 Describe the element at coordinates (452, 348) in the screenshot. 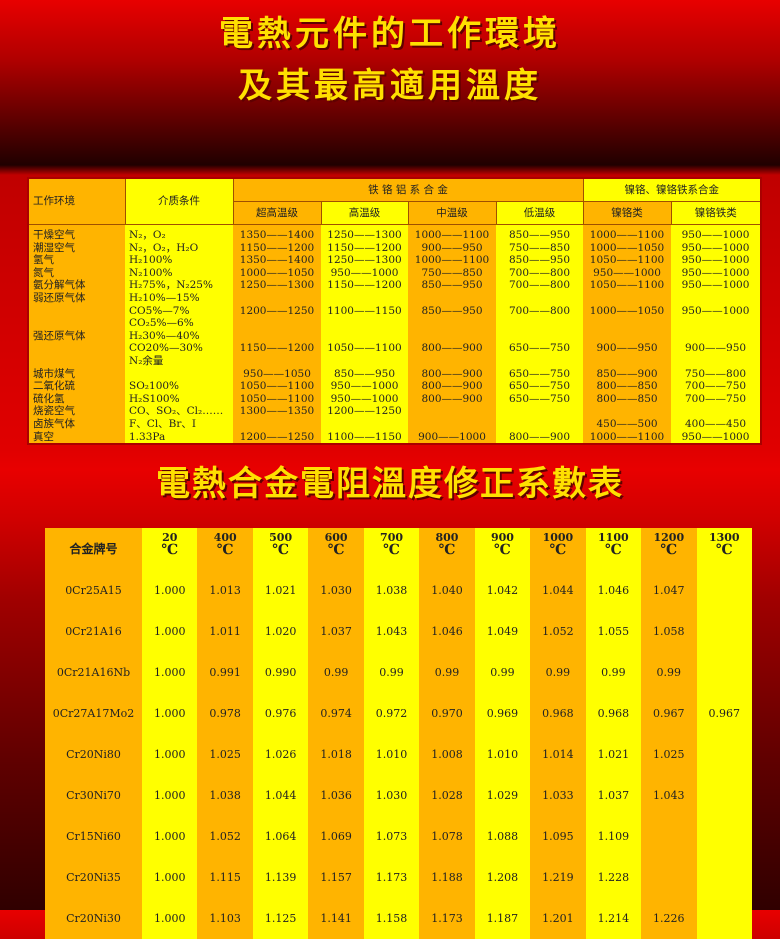

I see `temp-range-cell: 800——900` at that location.